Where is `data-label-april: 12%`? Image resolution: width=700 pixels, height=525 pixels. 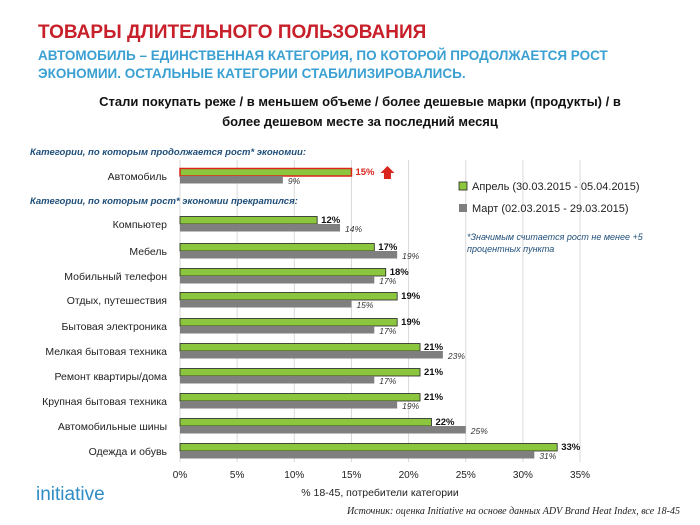 data-label-april: 12% is located at coordinates (331, 220).